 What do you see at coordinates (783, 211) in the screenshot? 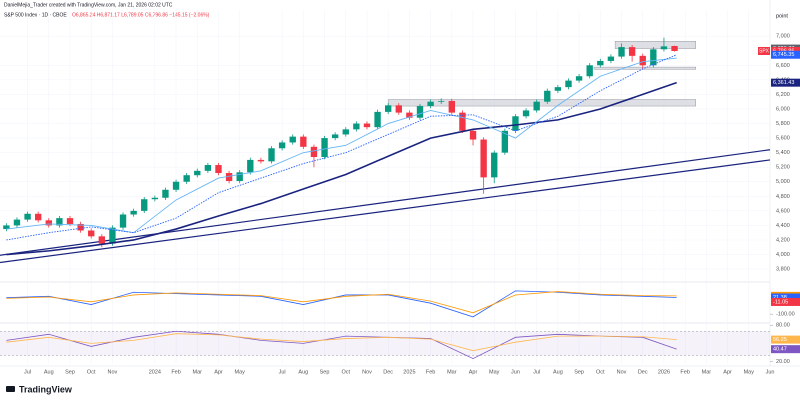
I see `y-tick-label: 4,600` at bounding box center [783, 211].